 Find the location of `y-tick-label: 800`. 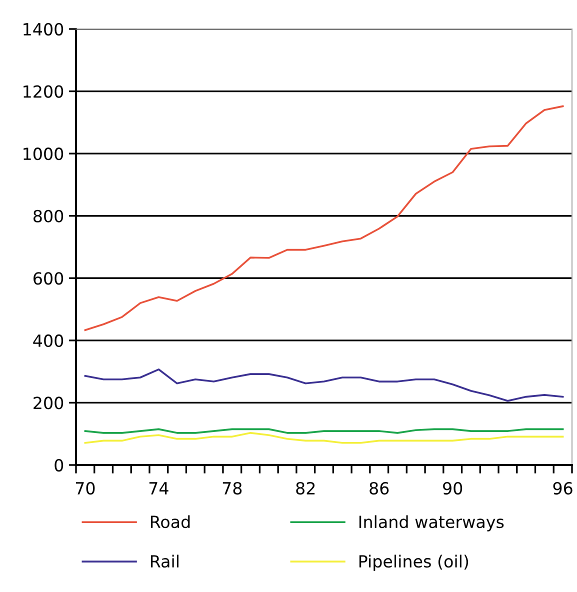

y-tick-label: 800 is located at coordinates (49, 216).